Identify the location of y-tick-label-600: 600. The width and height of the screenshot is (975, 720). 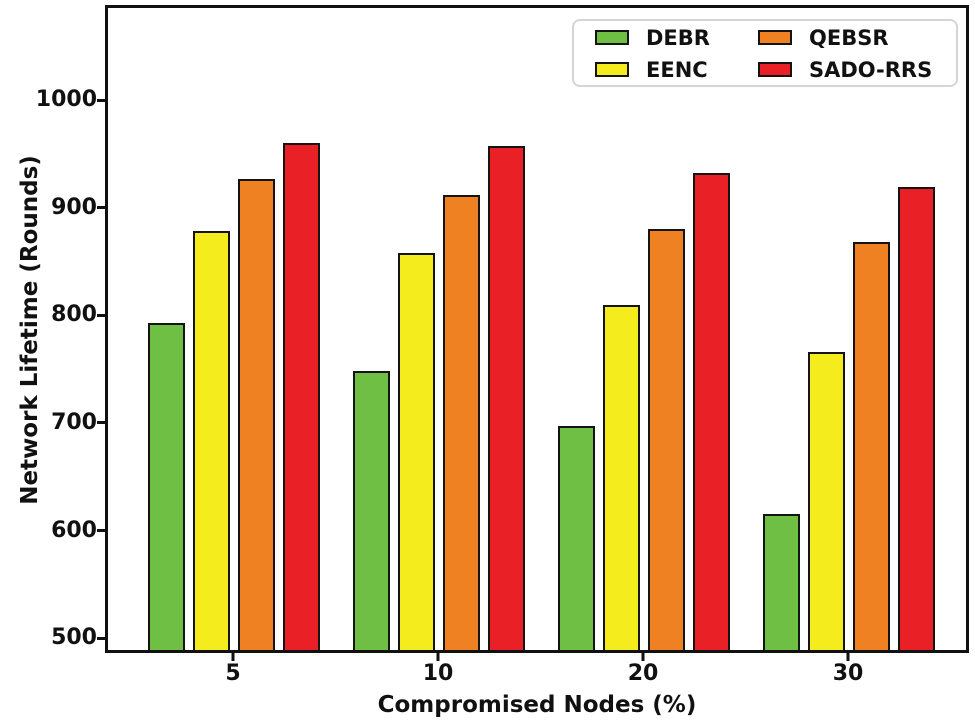
(74, 530).